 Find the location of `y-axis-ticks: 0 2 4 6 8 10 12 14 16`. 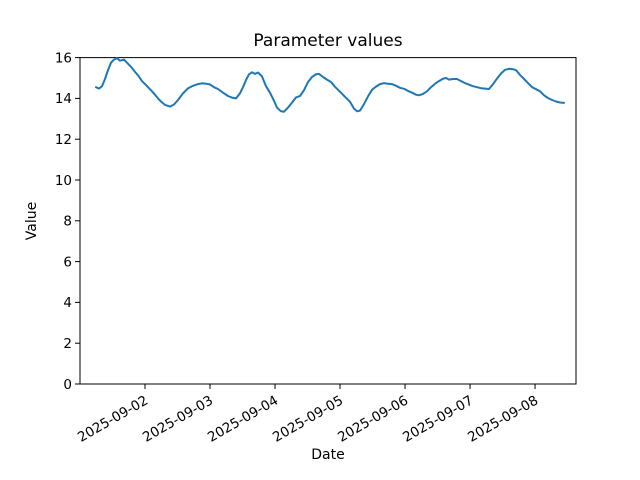

y-axis-ticks: 0 2 4 6 8 10 12 14 16 is located at coordinates (67, 221).